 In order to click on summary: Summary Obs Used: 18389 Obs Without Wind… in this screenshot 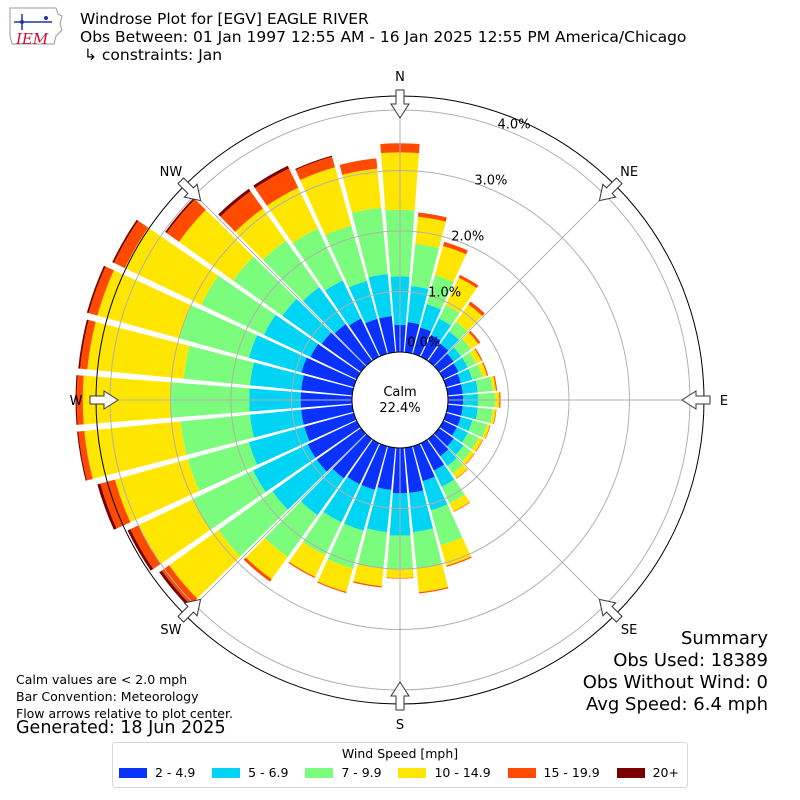, I will do `click(675, 672)`.